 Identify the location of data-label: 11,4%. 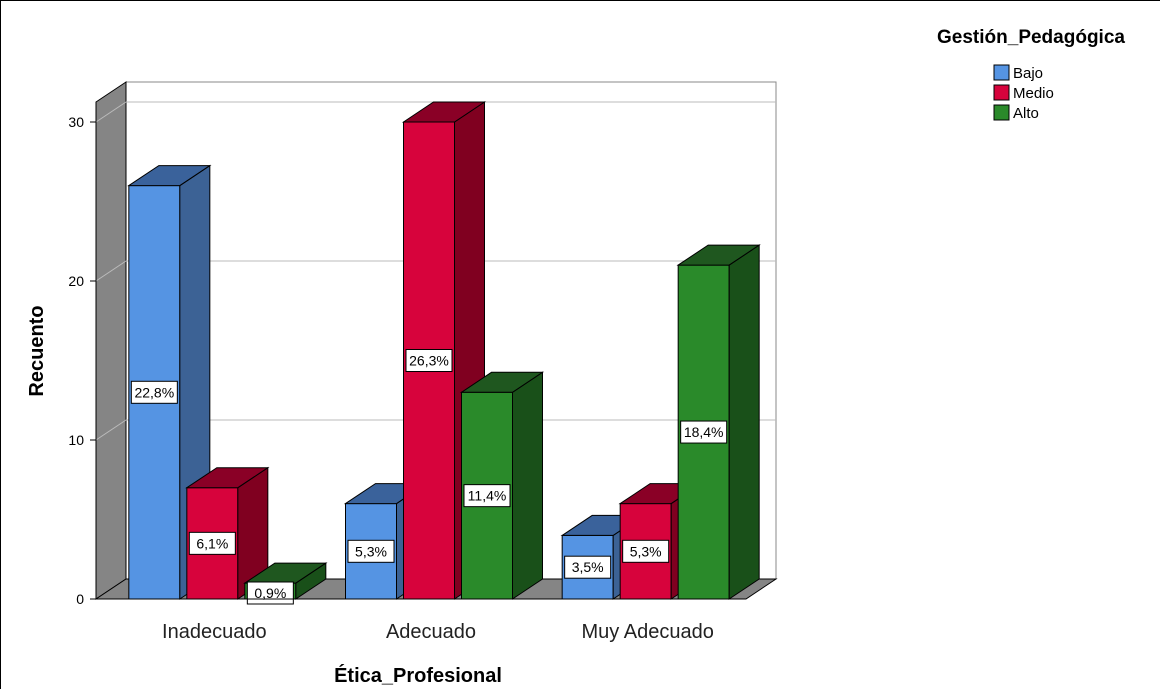
(487, 496).